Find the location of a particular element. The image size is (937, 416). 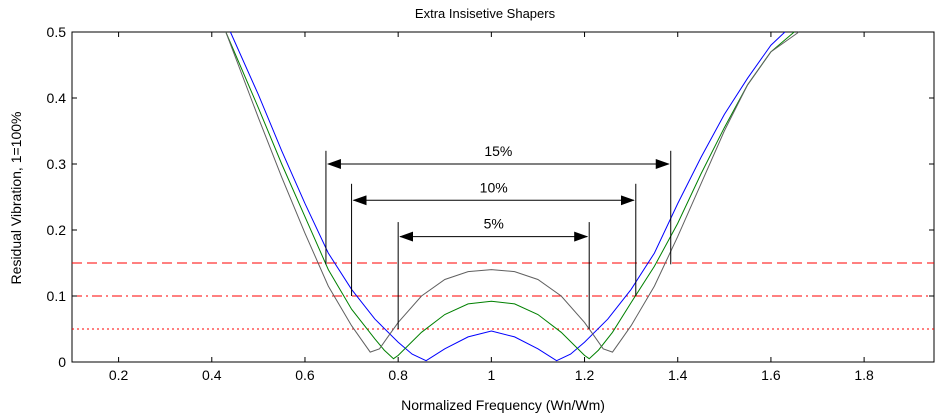

x-axis-label: Normalized Frequency (Wn/Wm) is located at coordinates (503, 405).